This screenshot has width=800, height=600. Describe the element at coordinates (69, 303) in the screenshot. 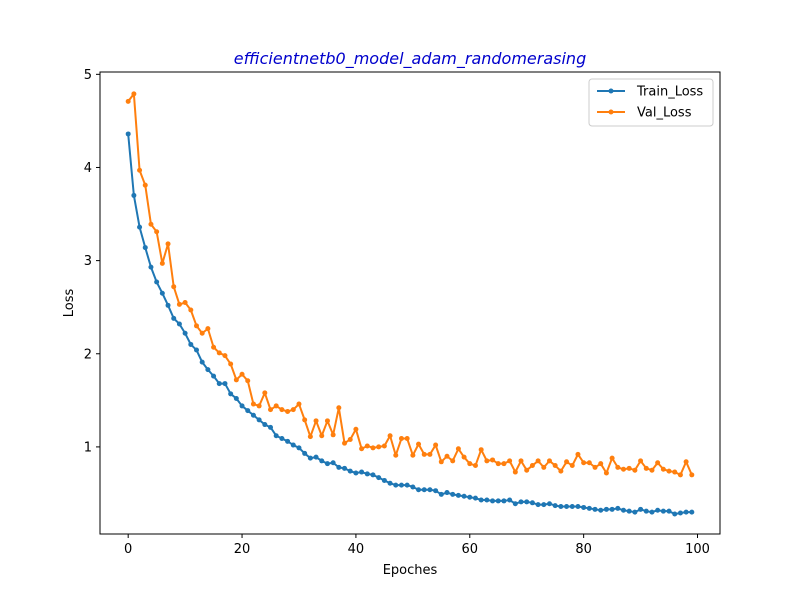

I see `y-axis-label: Loss` at that location.